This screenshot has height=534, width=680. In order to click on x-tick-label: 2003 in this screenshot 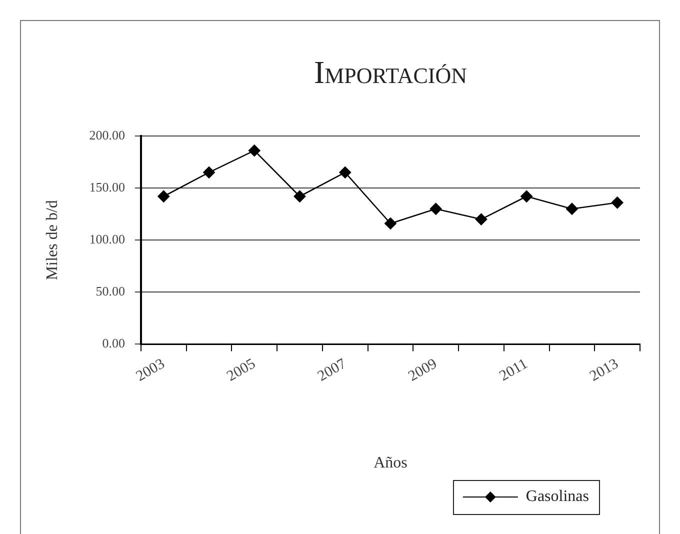, I will do `click(151, 370)`.